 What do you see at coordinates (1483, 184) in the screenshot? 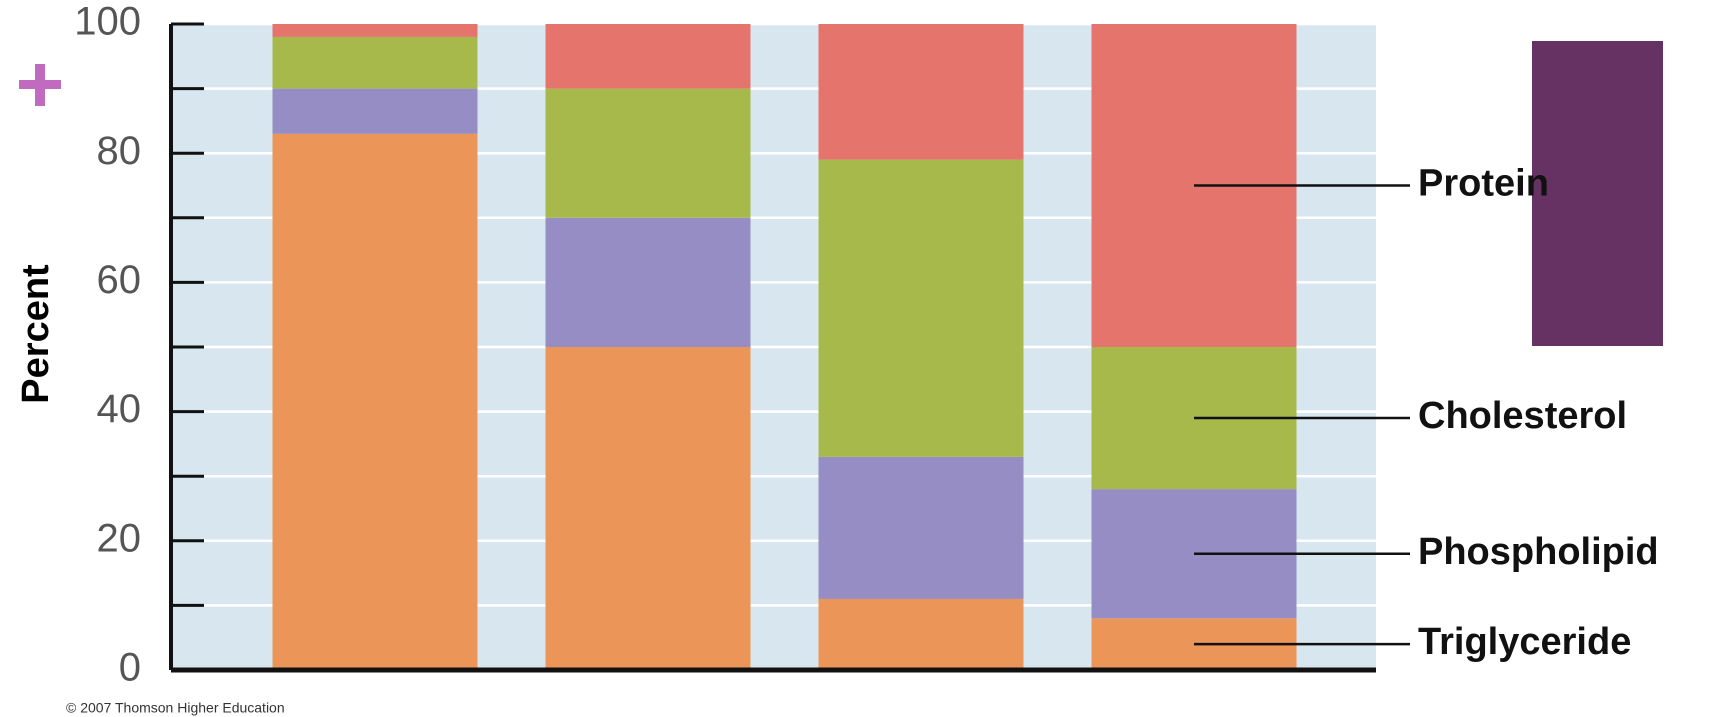
I see `legend-label: Protein` at bounding box center [1483, 184].